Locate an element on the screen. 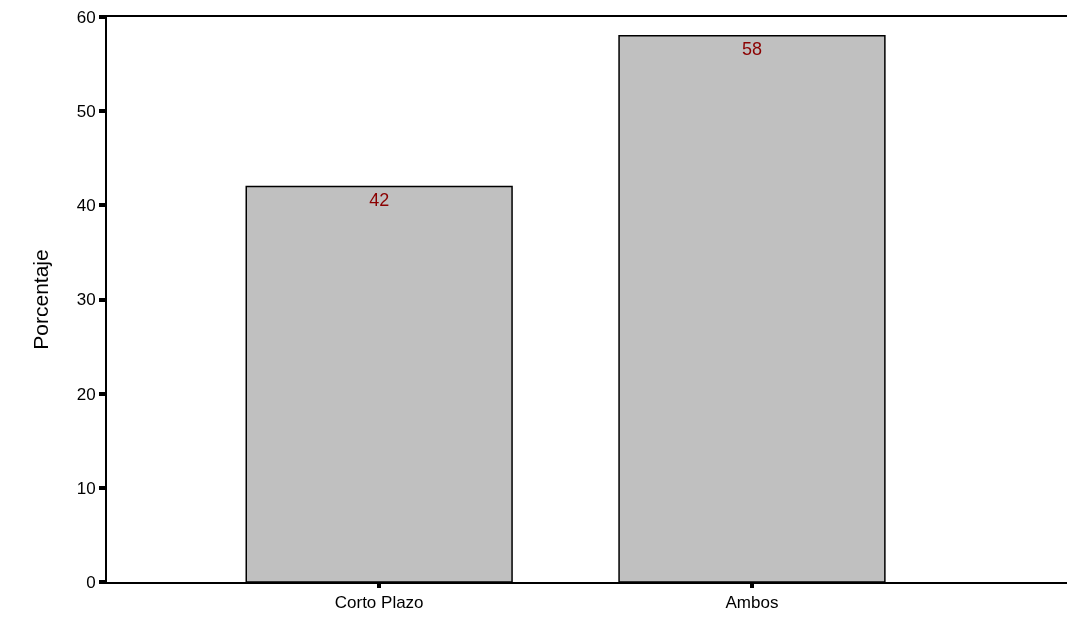  x-tick-label: Ambos is located at coordinates (752, 603).